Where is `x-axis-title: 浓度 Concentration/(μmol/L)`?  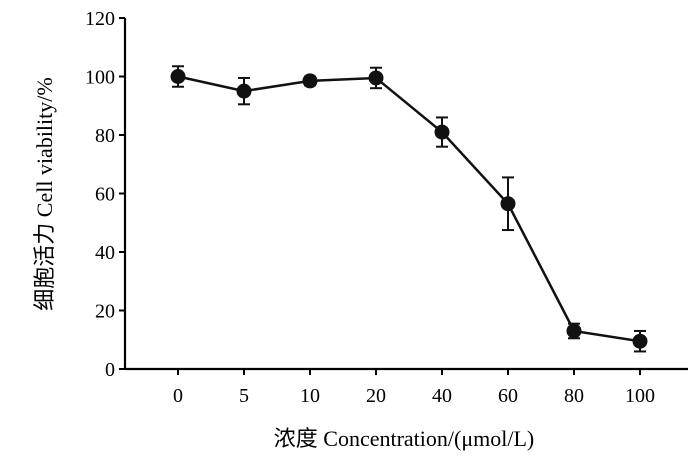 x-axis-title: 浓度 Concentration/(μmol/L) is located at coordinates (404, 438).